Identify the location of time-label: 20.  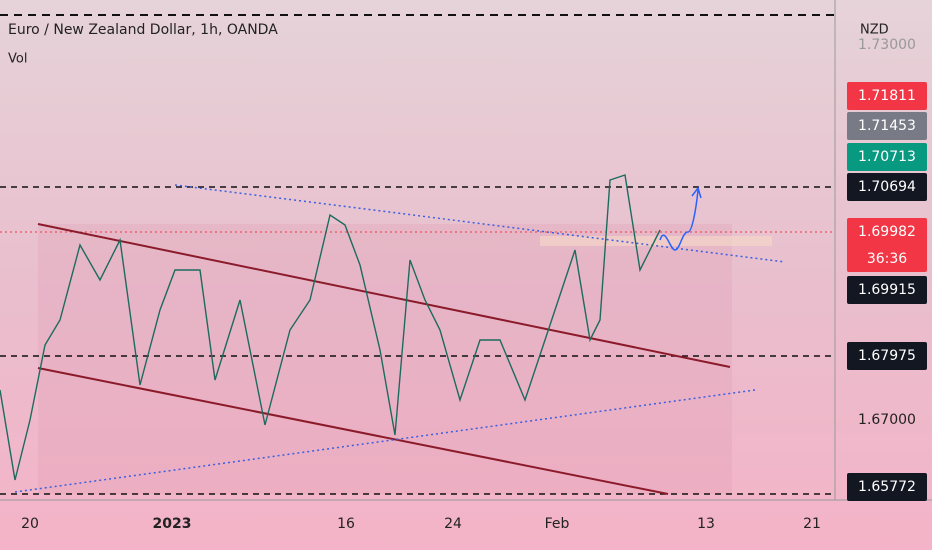
(30, 524).